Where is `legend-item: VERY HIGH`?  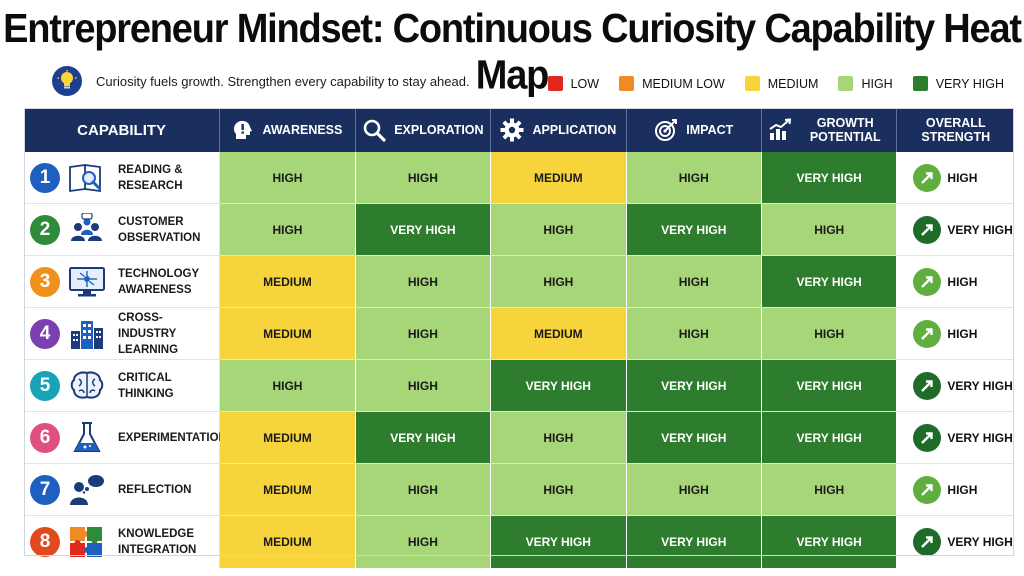 legend-item: VERY HIGH is located at coordinates (958, 83).